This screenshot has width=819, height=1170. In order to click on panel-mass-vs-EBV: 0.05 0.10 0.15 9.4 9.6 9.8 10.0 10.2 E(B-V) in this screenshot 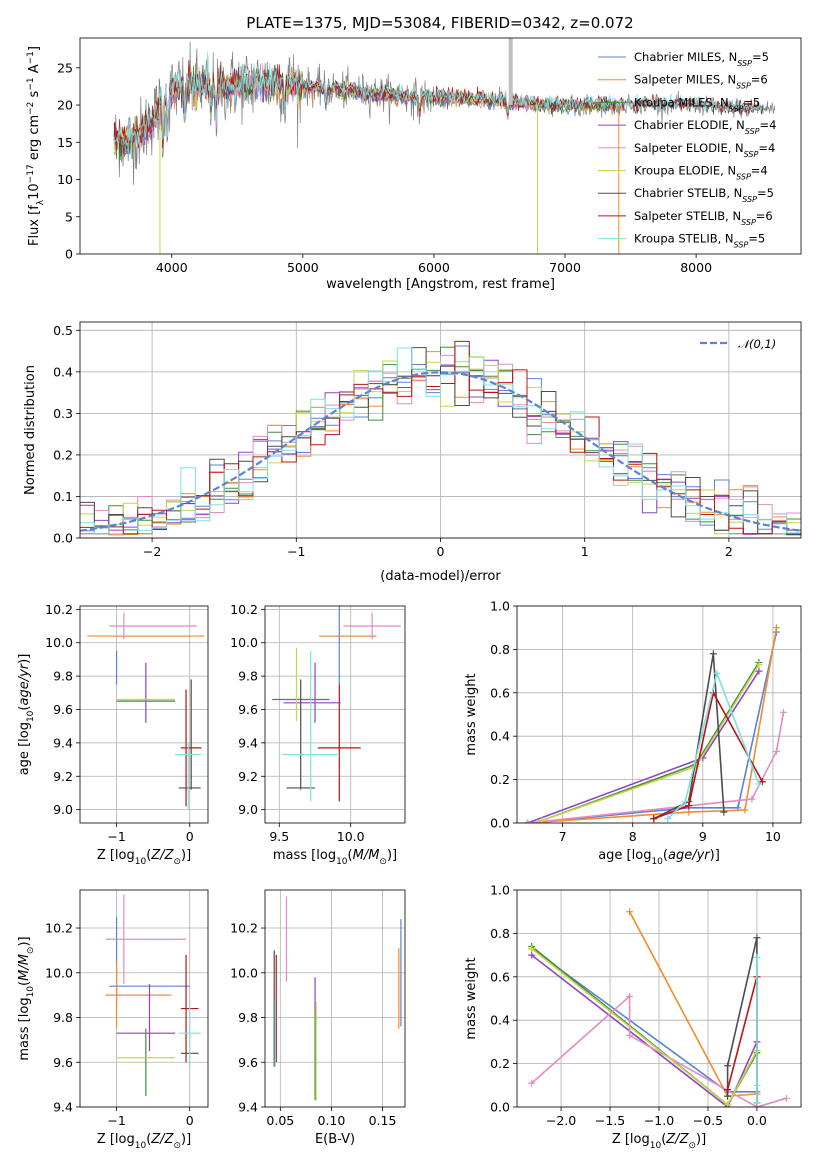, I will do `click(318, 1018)`.